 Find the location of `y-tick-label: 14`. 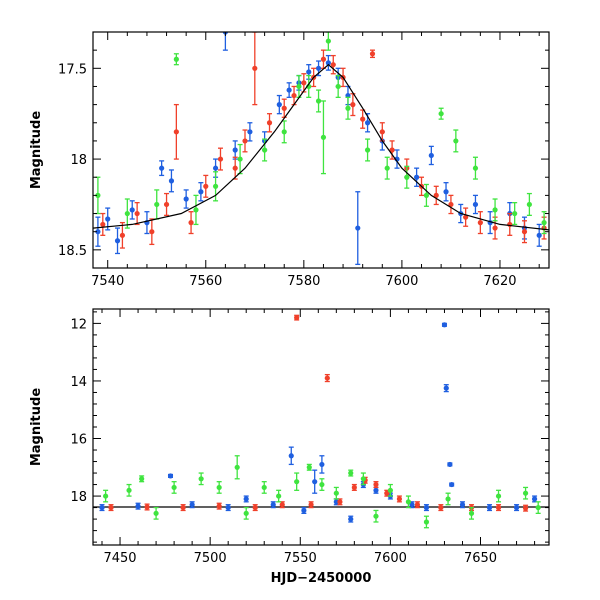

y-tick-label: 14 is located at coordinates (78, 382).